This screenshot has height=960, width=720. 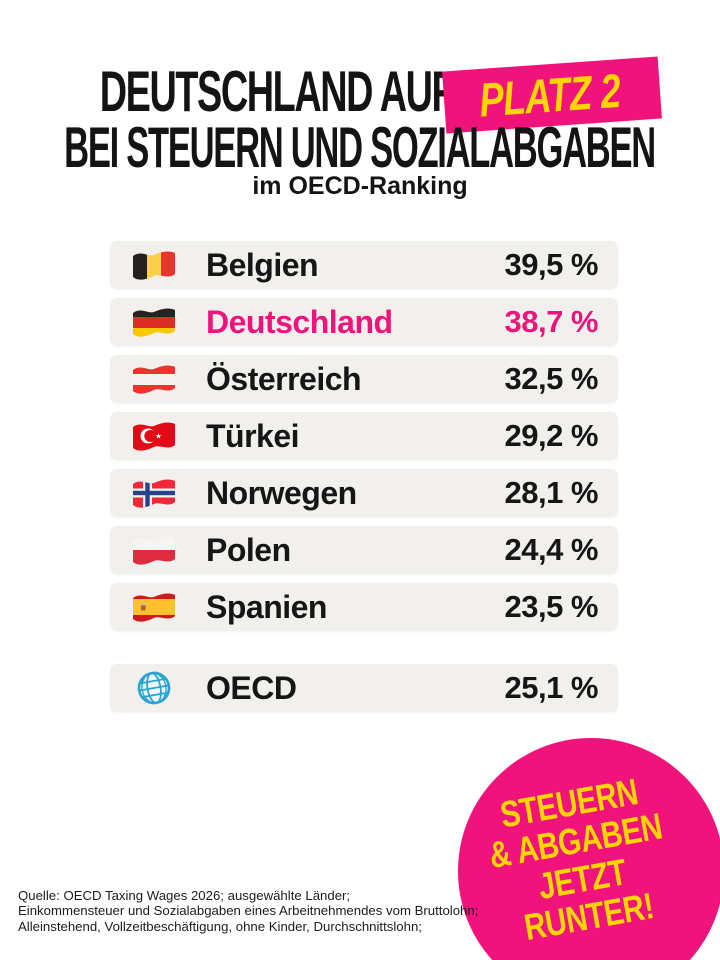 What do you see at coordinates (284, 378) in the screenshot?
I see `country-label: Österreich` at bounding box center [284, 378].